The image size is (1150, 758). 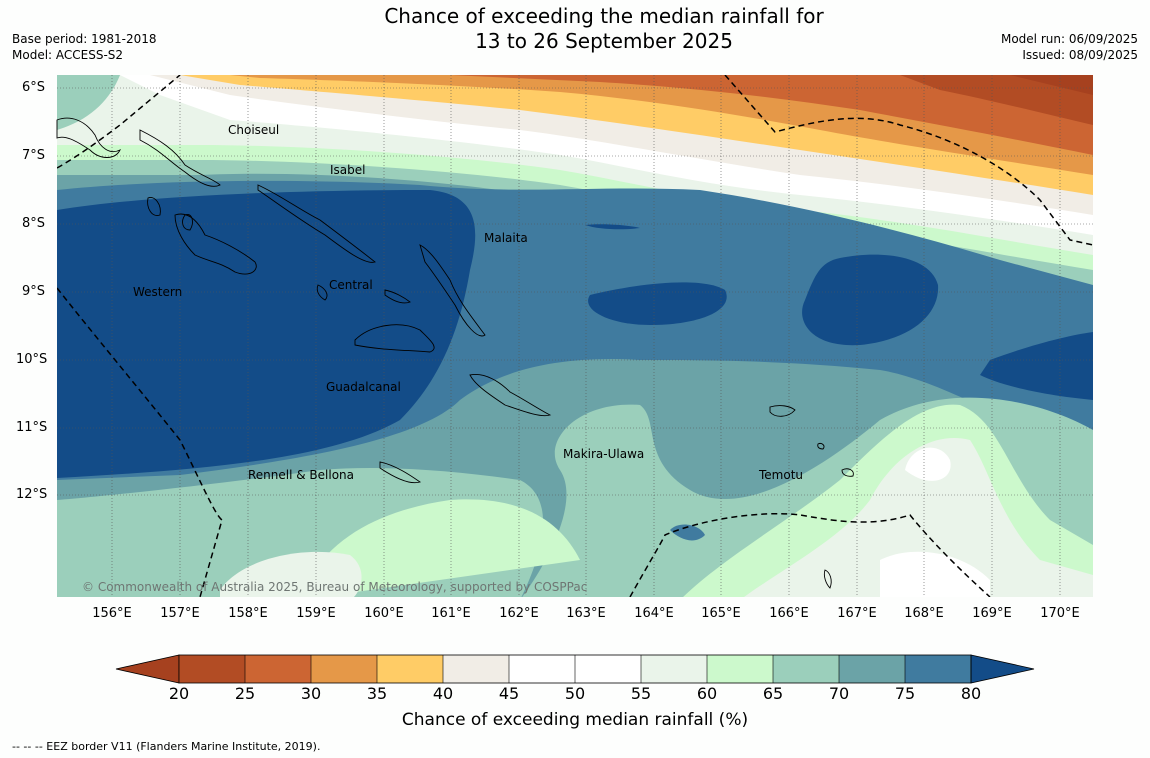 What do you see at coordinates (641, 693) in the screenshot?
I see `colorbar-tick: 55` at bounding box center [641, 693].